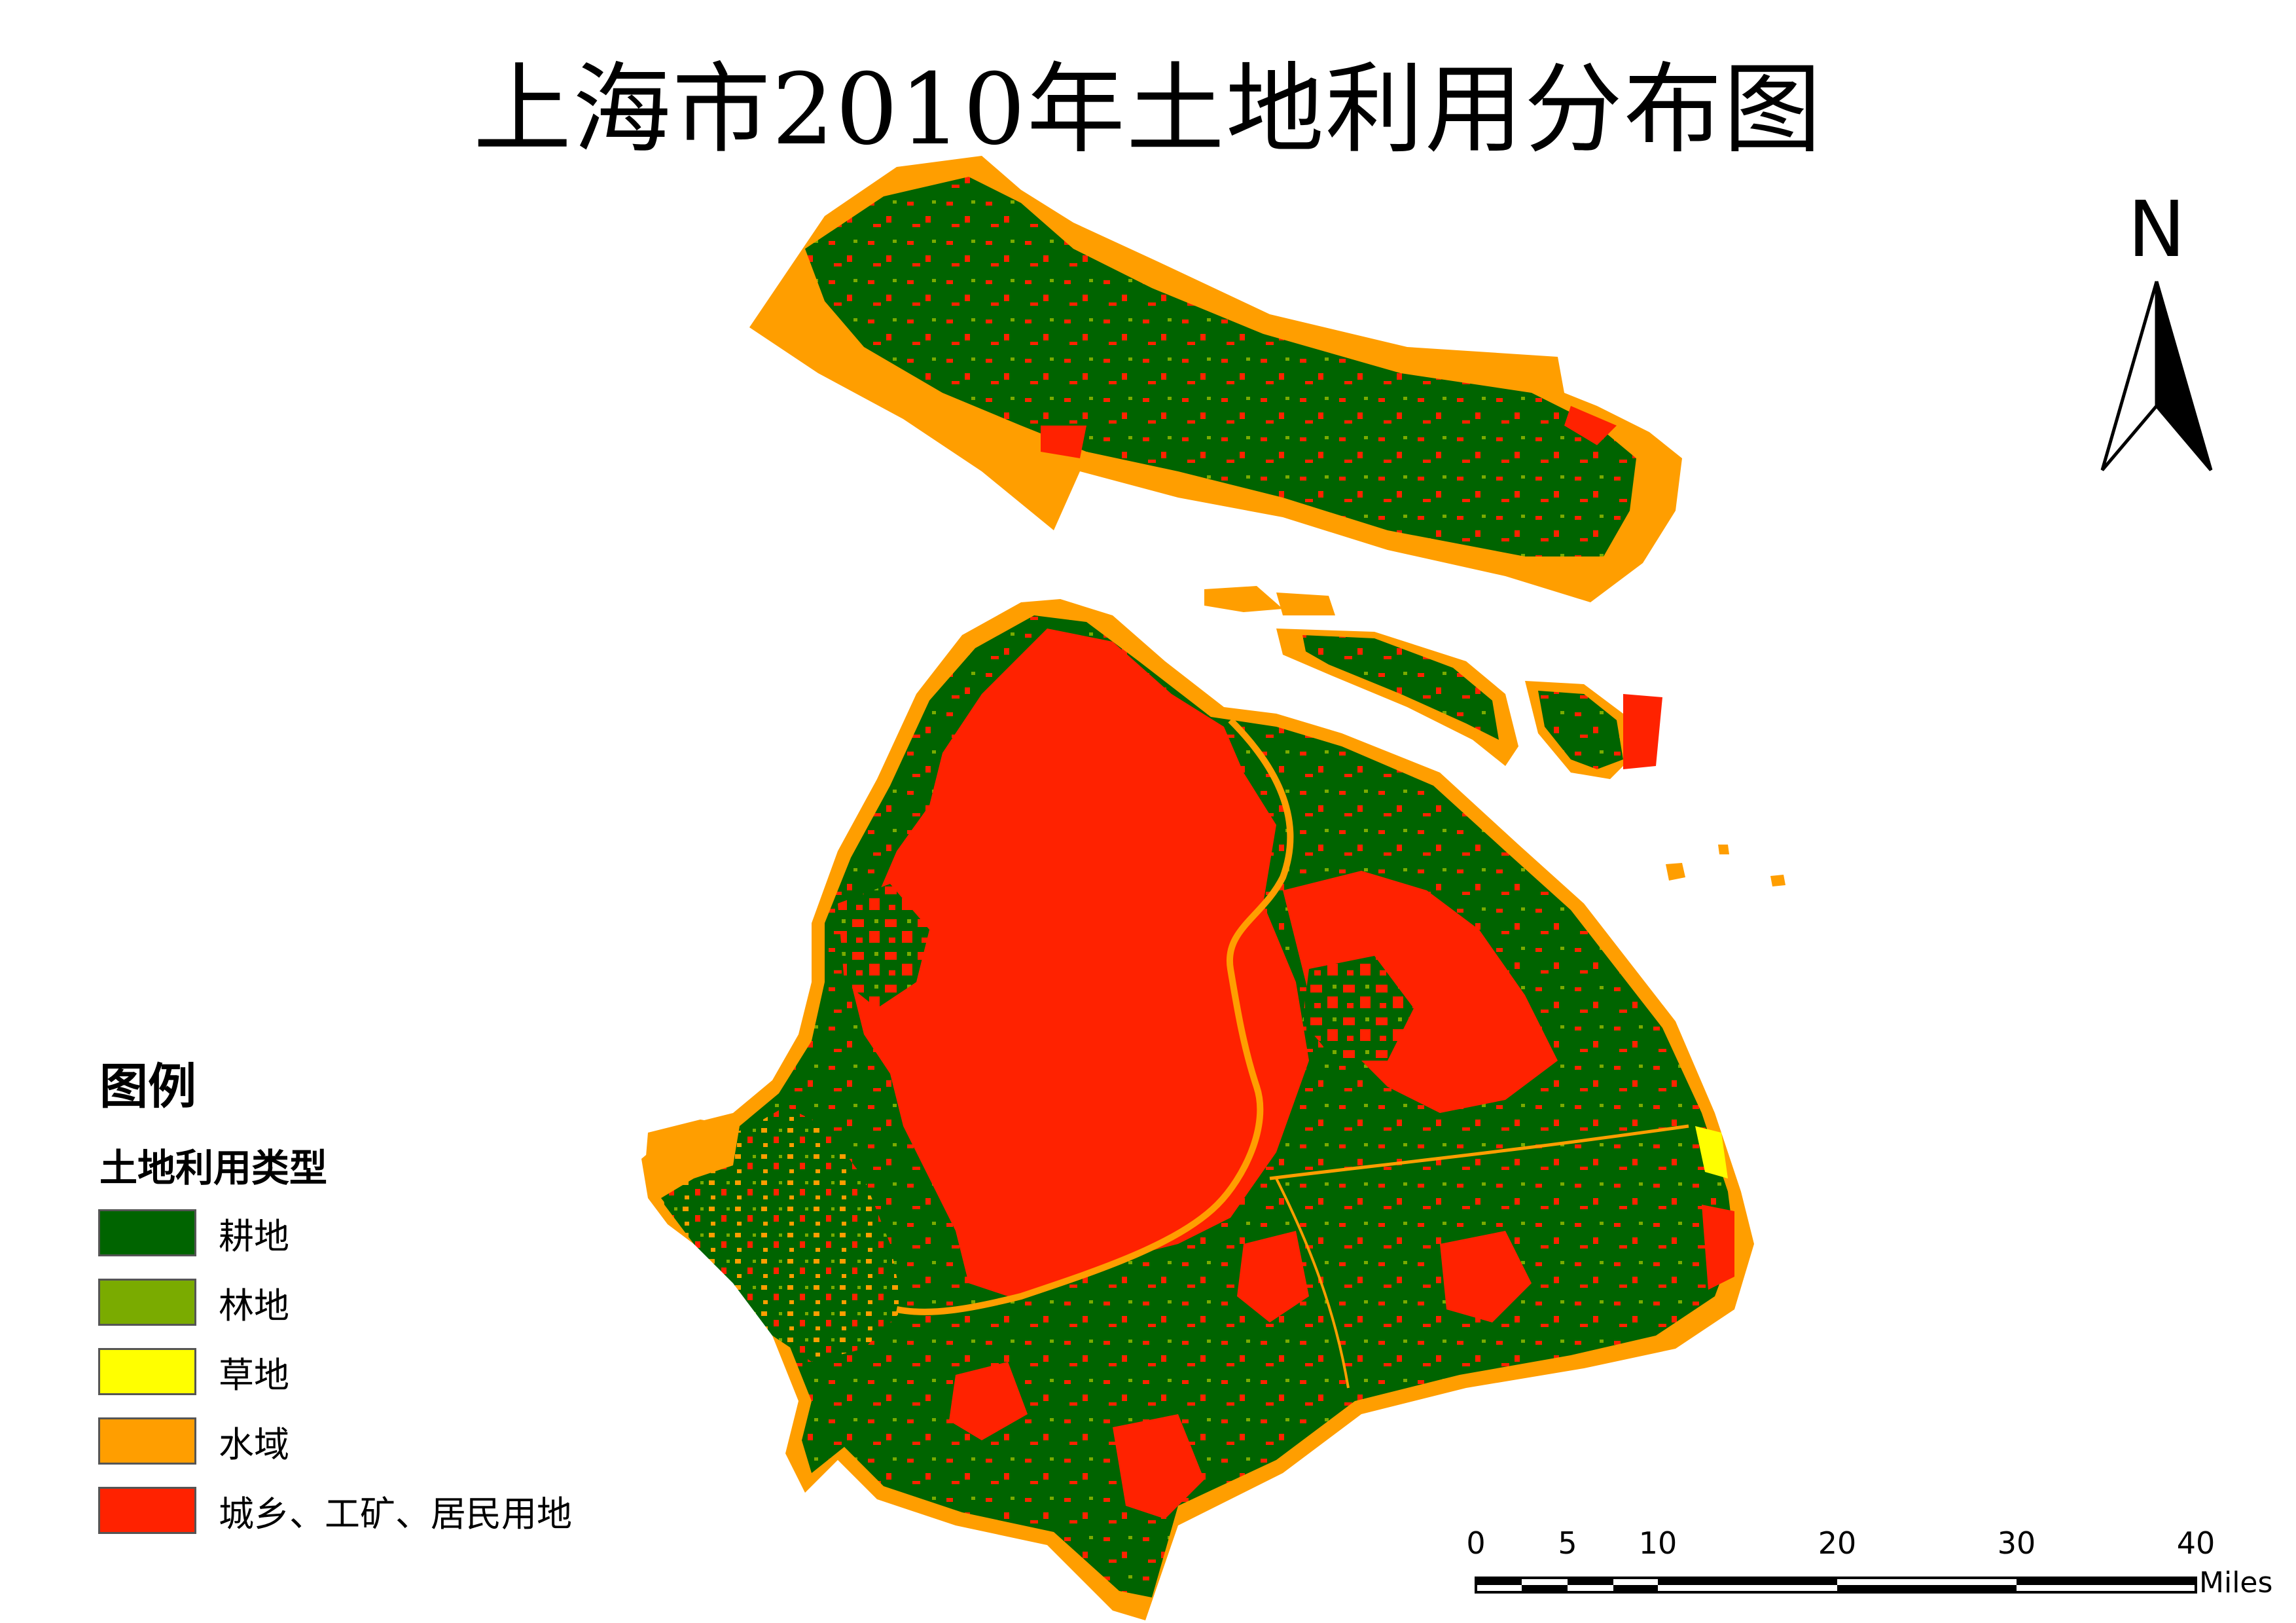 The height and width of the screenshot is (1623, 2296). Describe the element at coordinates (2156, 376) in the screenshot. I see `north-arrow-icon` at that location.